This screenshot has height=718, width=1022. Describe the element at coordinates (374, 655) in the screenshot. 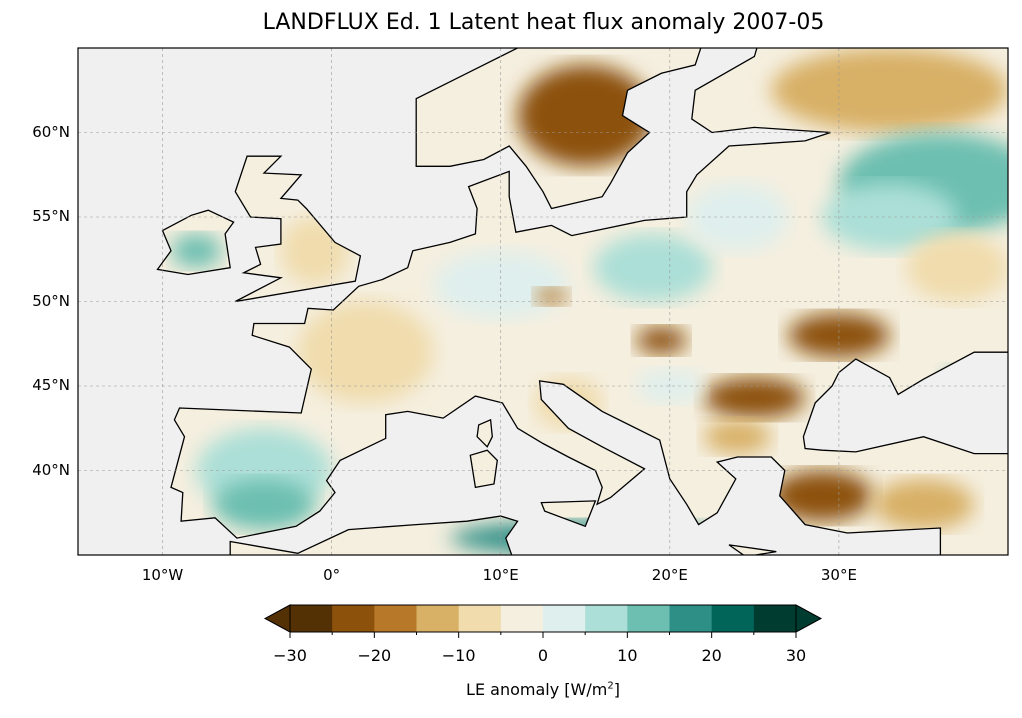

I see `colorbar-tick-label: −20` at that location.